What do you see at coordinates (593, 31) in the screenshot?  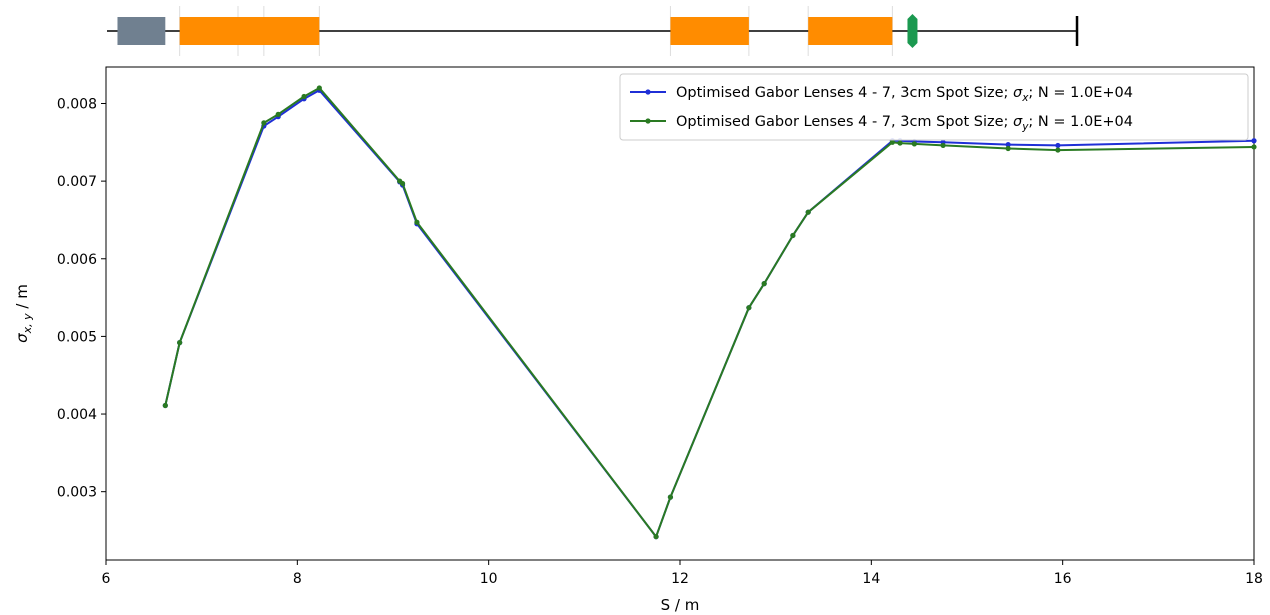 I see `beamline-schematic` at bounding box center [593, 31].